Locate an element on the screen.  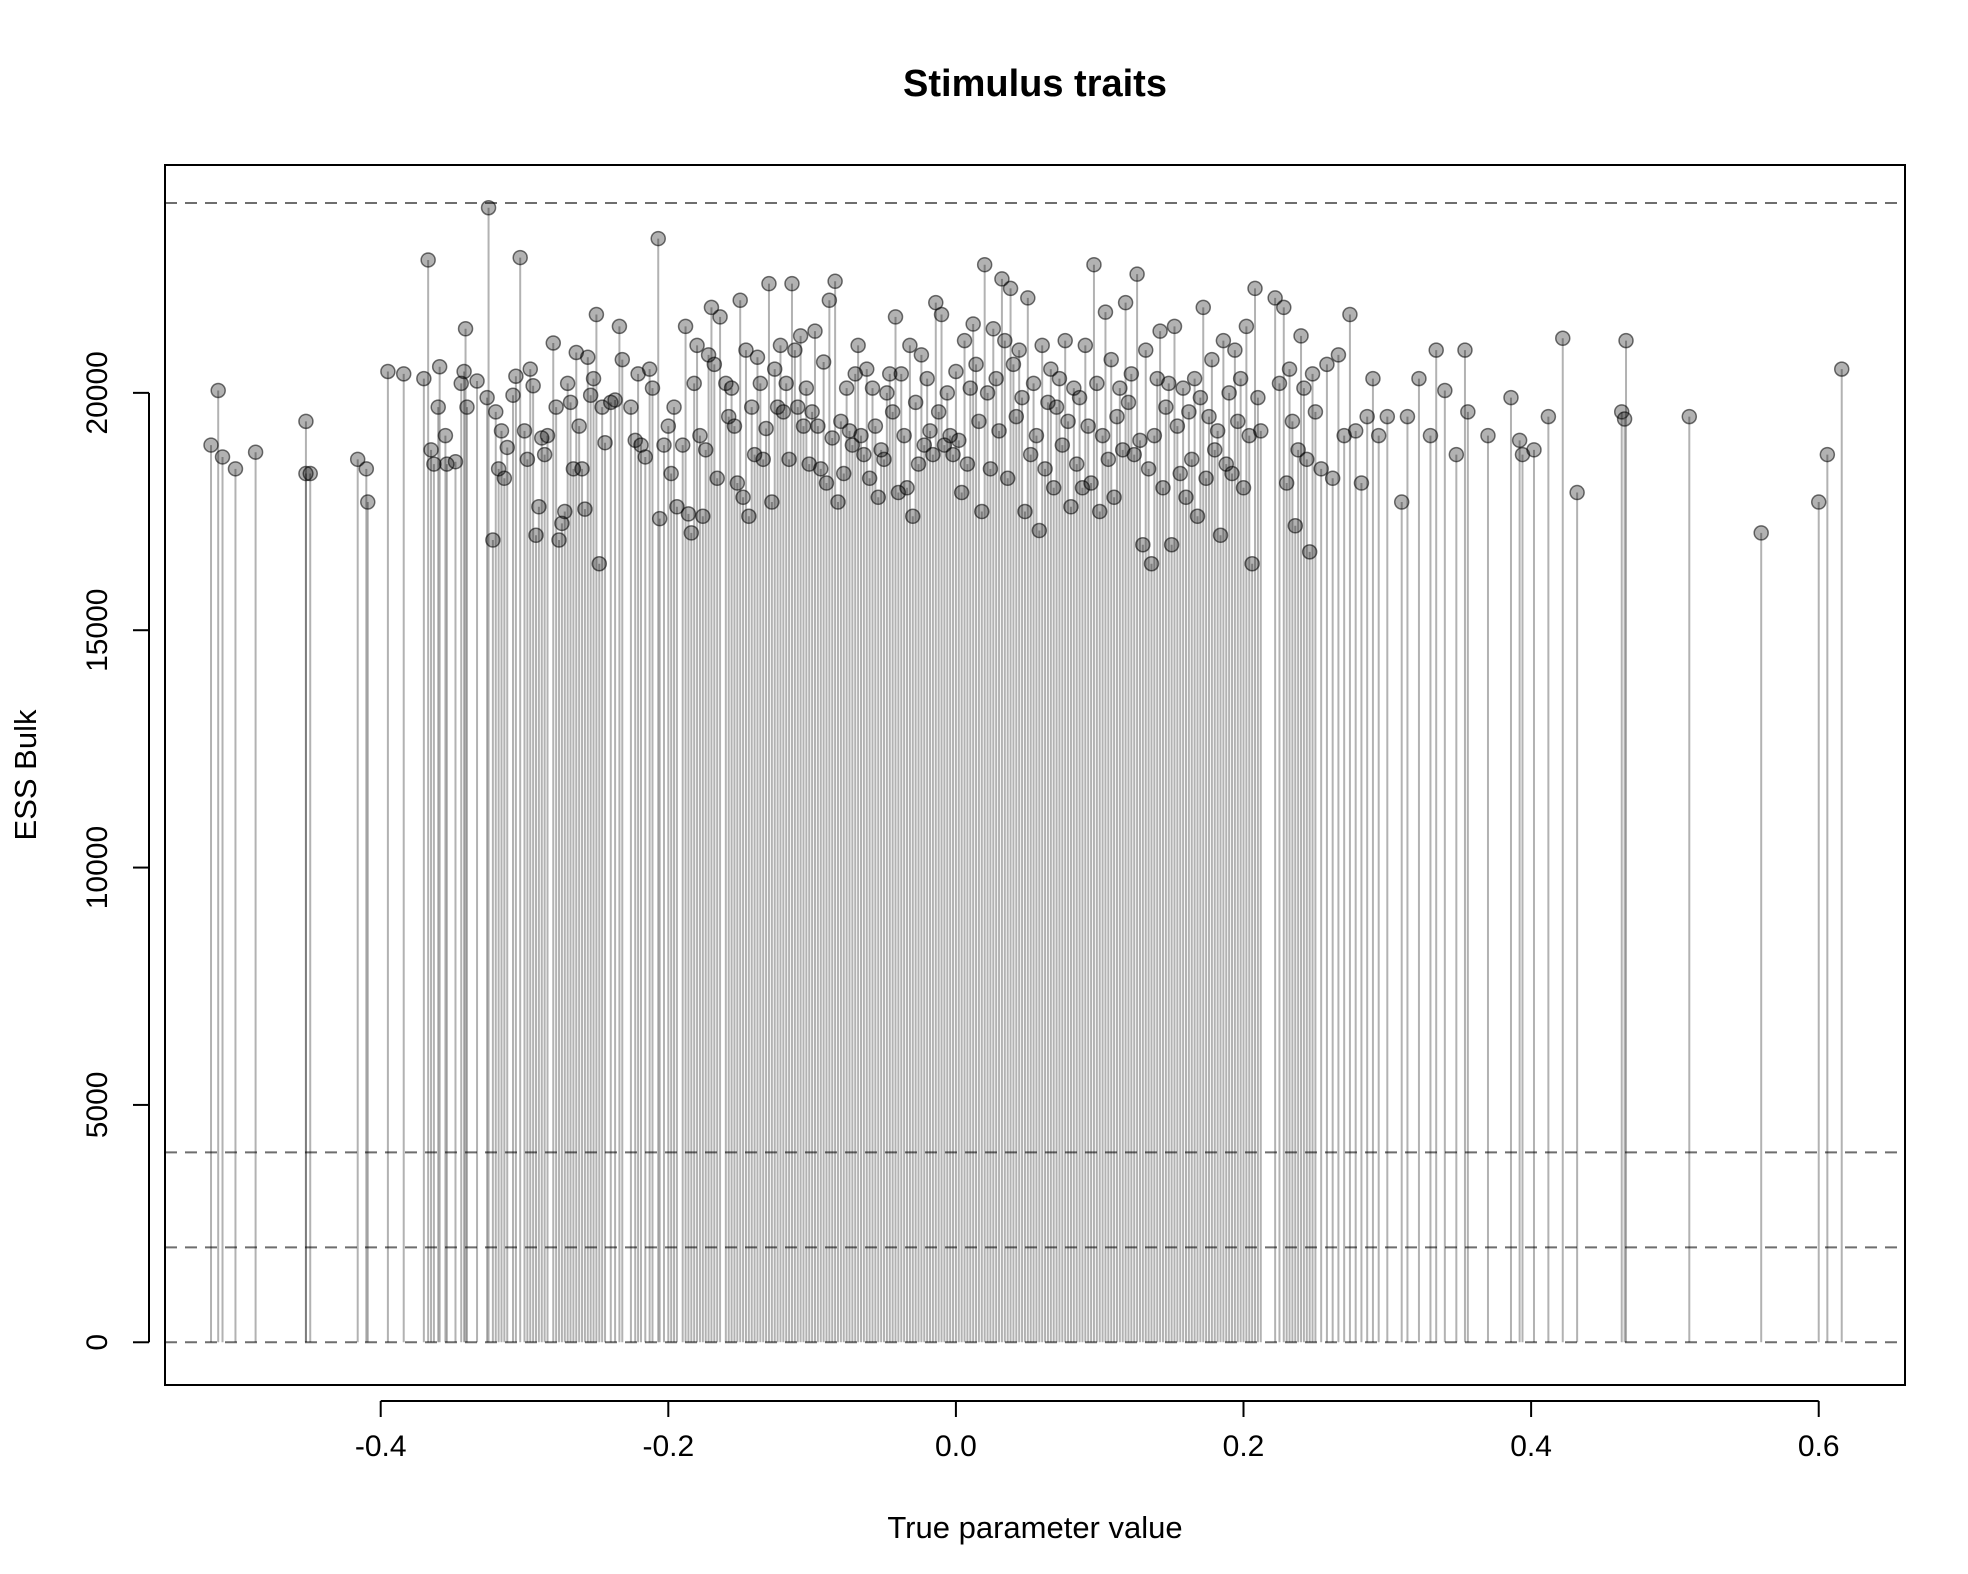
y-tick-label: 20000 is located at coordinates (97, 392).